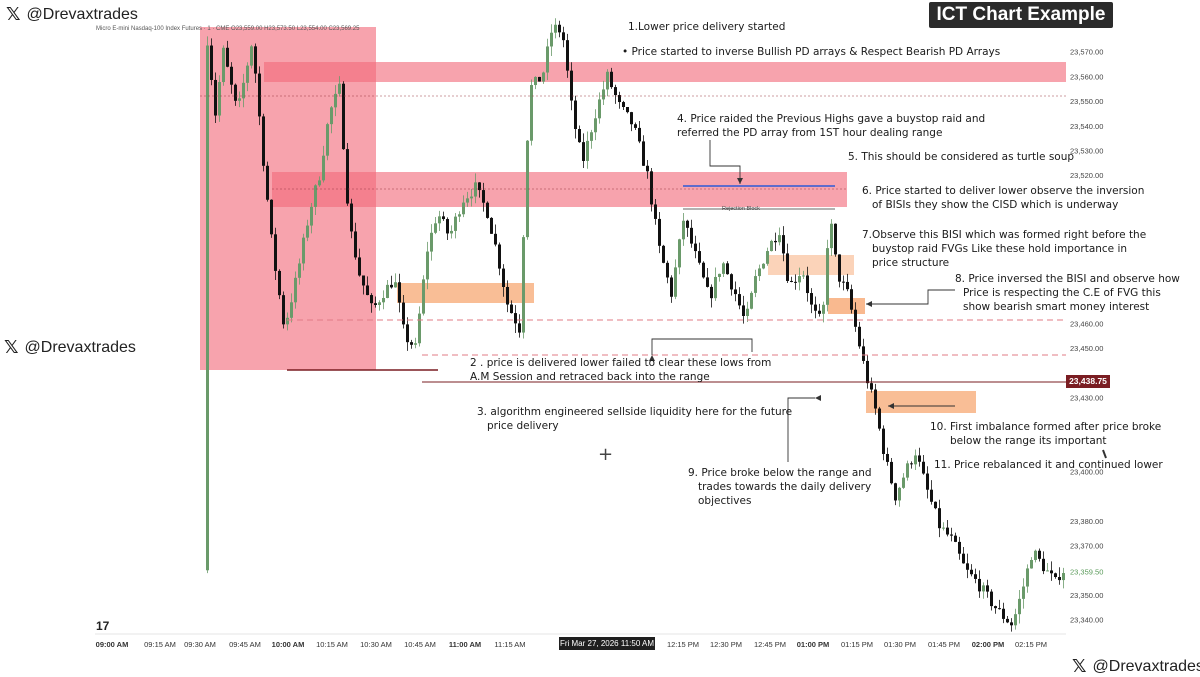 The width and height of the screenshot is (1200, 677). I want to click on y-tick-label: 23,460.00, so click(1086, 323).